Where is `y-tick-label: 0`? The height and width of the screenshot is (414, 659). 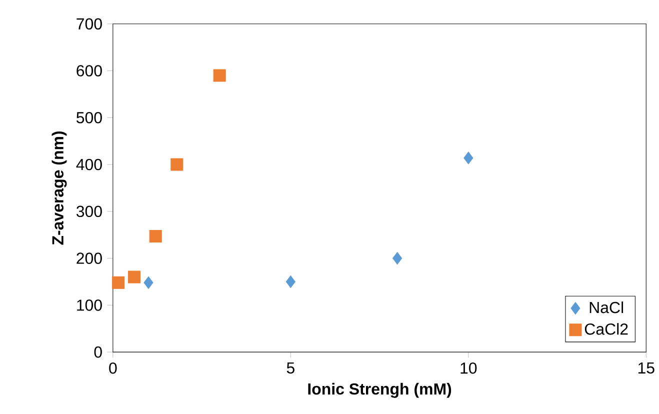
y-tick-label: 0 is located at coordinates (98, 352).